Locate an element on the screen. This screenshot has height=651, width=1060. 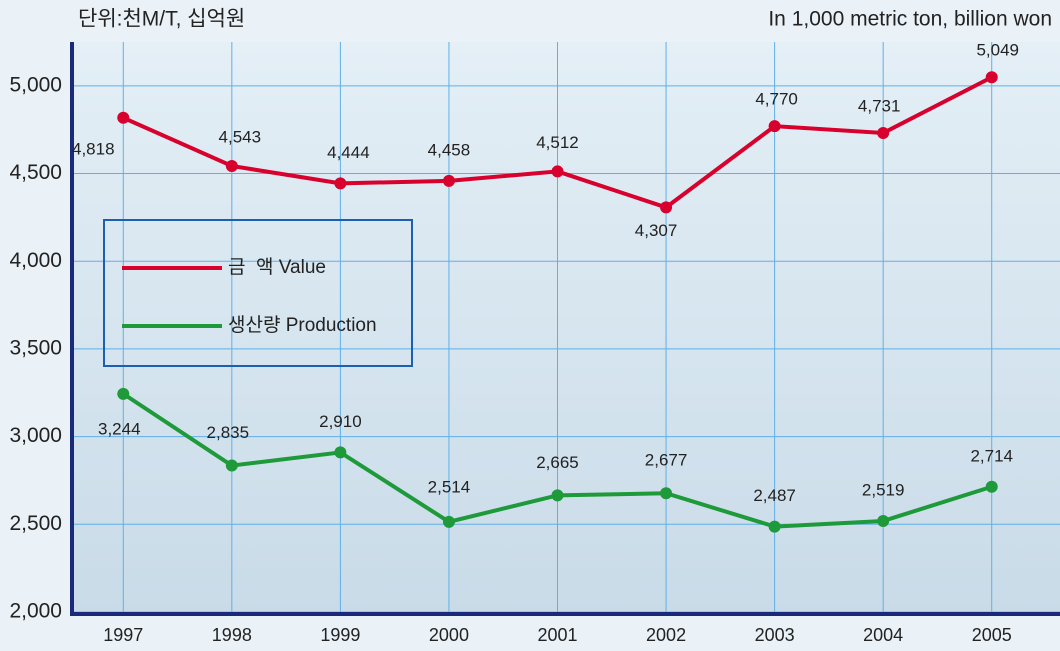
data-label: 4,444 is located at coordinates (348, 152).